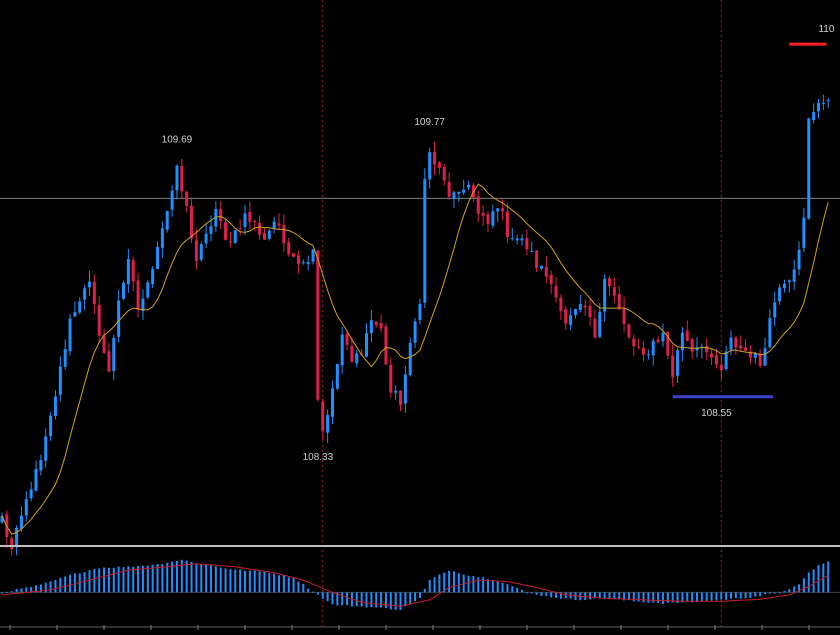 The image size is (840, 635). What do you see at coordinates (429, 122) in the screenshot?
I see `price-label: 109.77` at bounding box center [429, 122].